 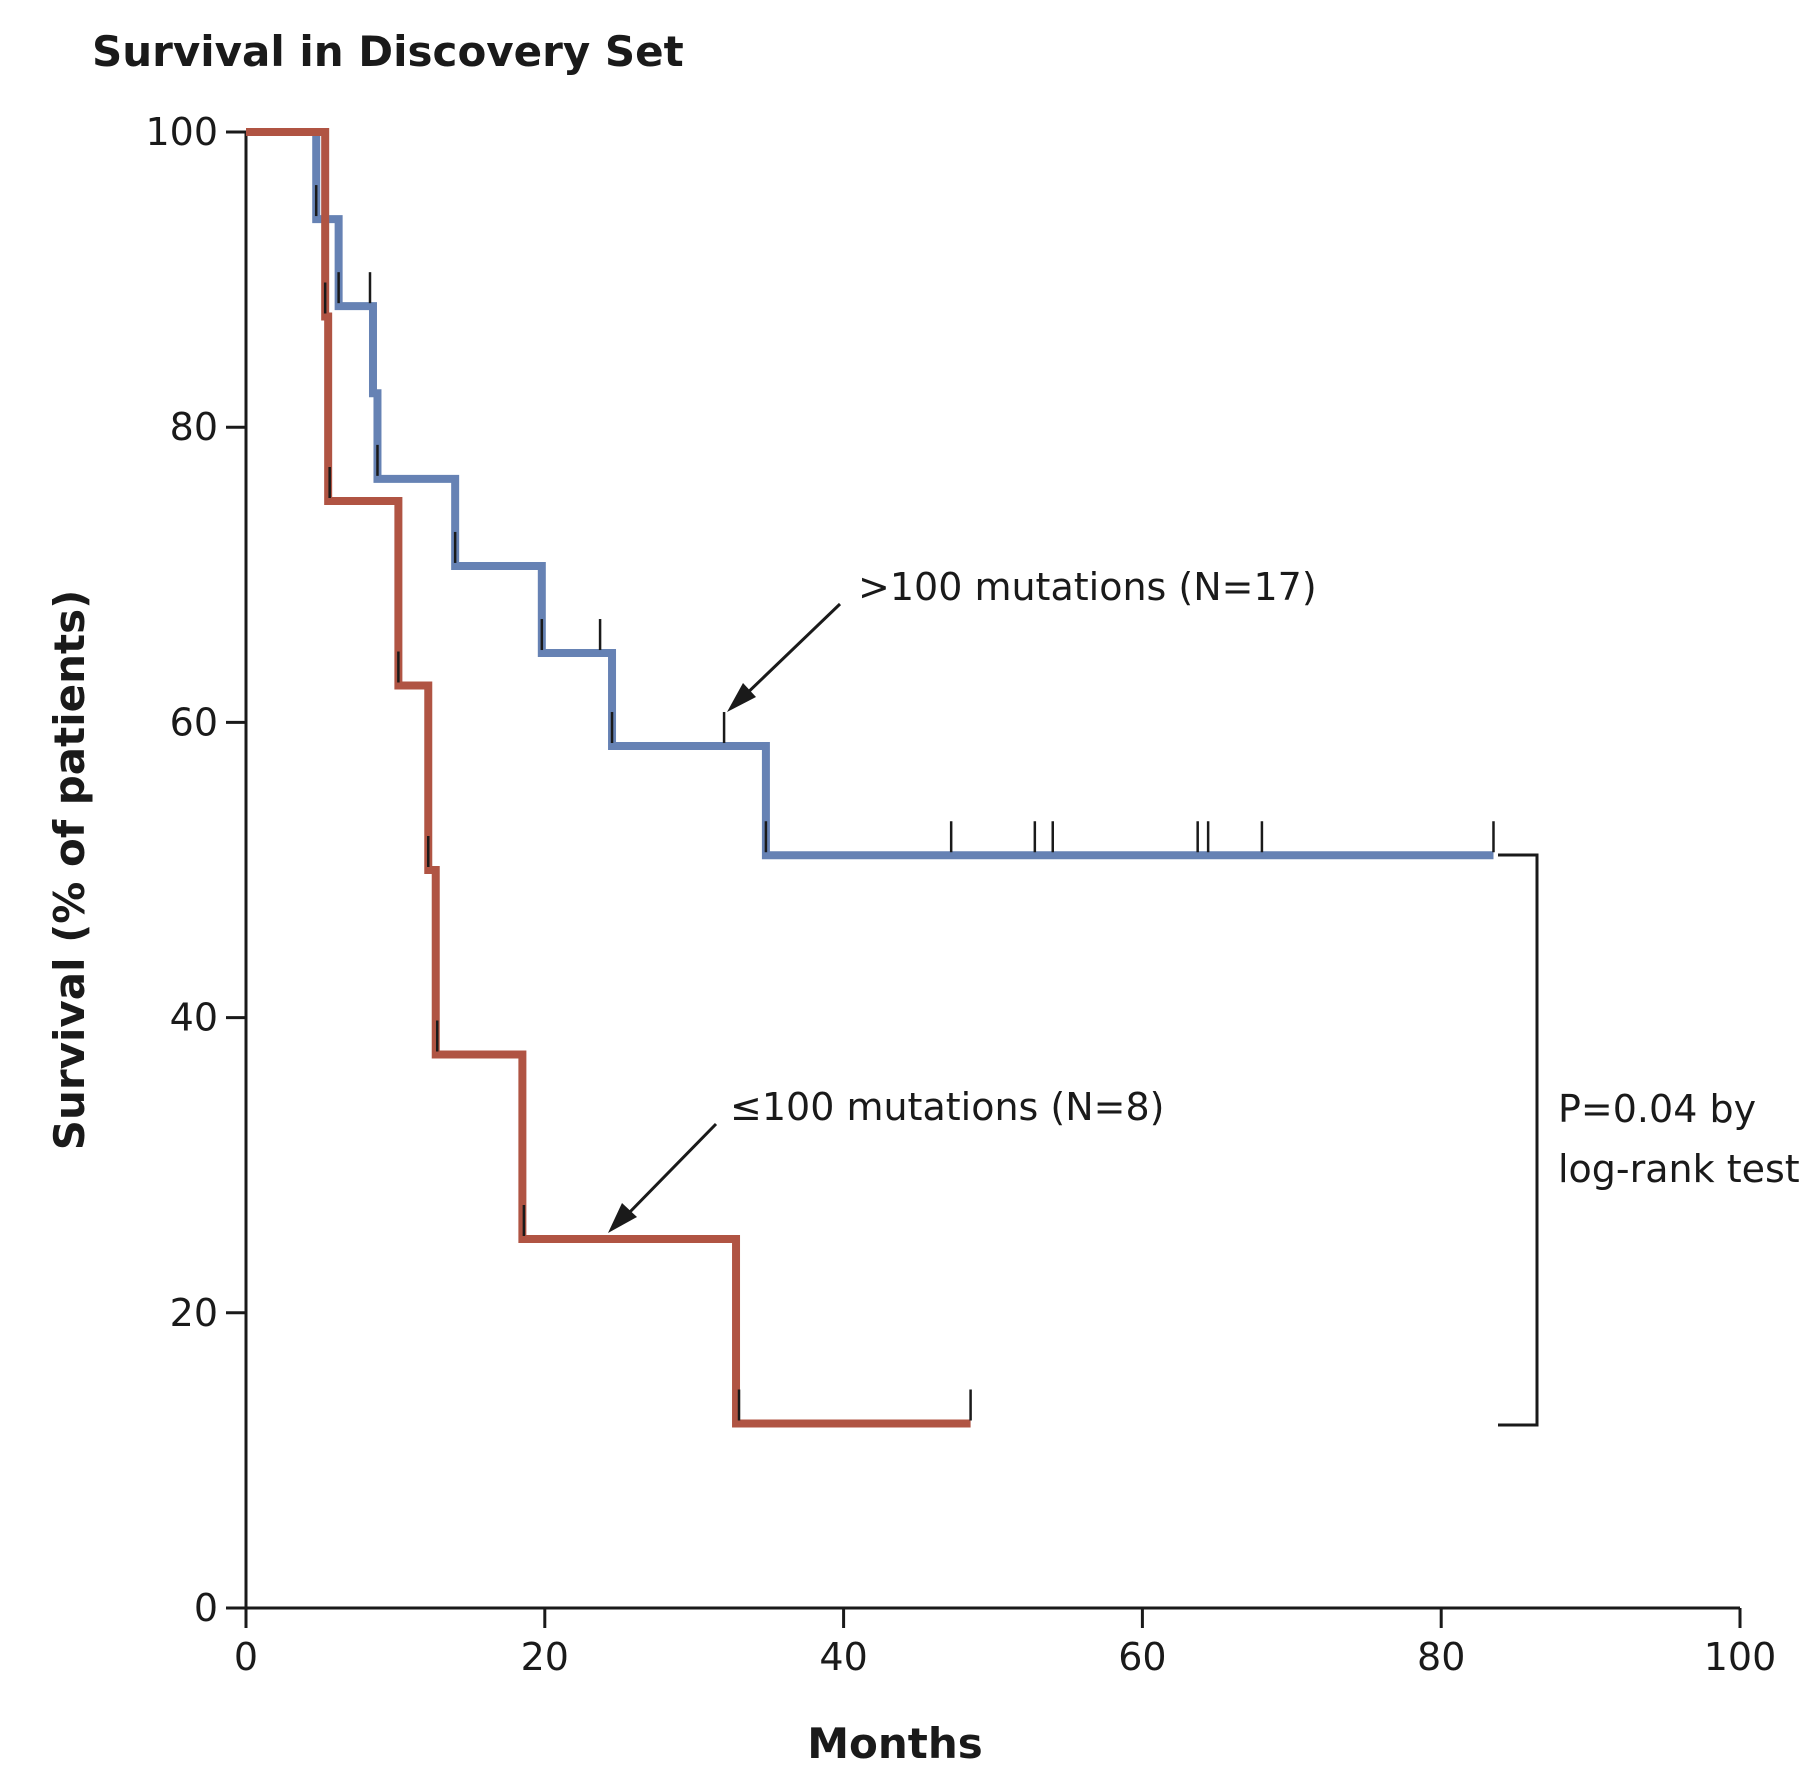 I want to click on high-mutation-label: >100 mutations (N=17), so click(x=1087, y=587).